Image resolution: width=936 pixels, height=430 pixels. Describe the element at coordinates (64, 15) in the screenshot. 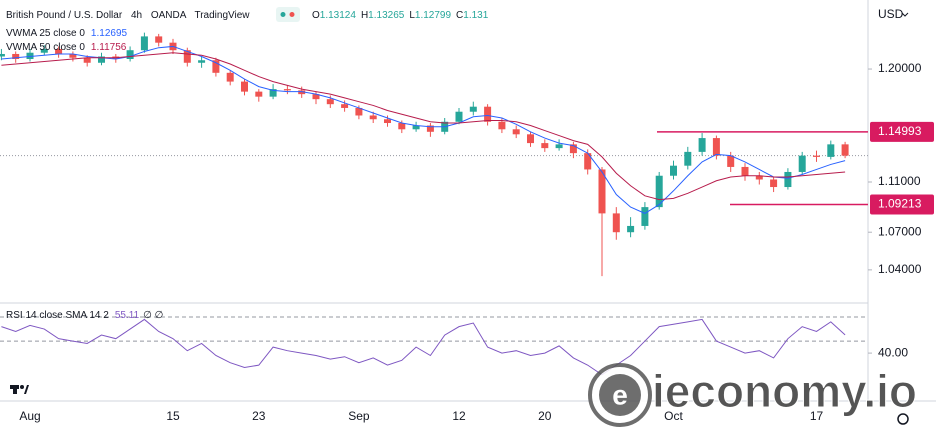

I see `symbol: British Pound / U.S. Dollar` at that location.